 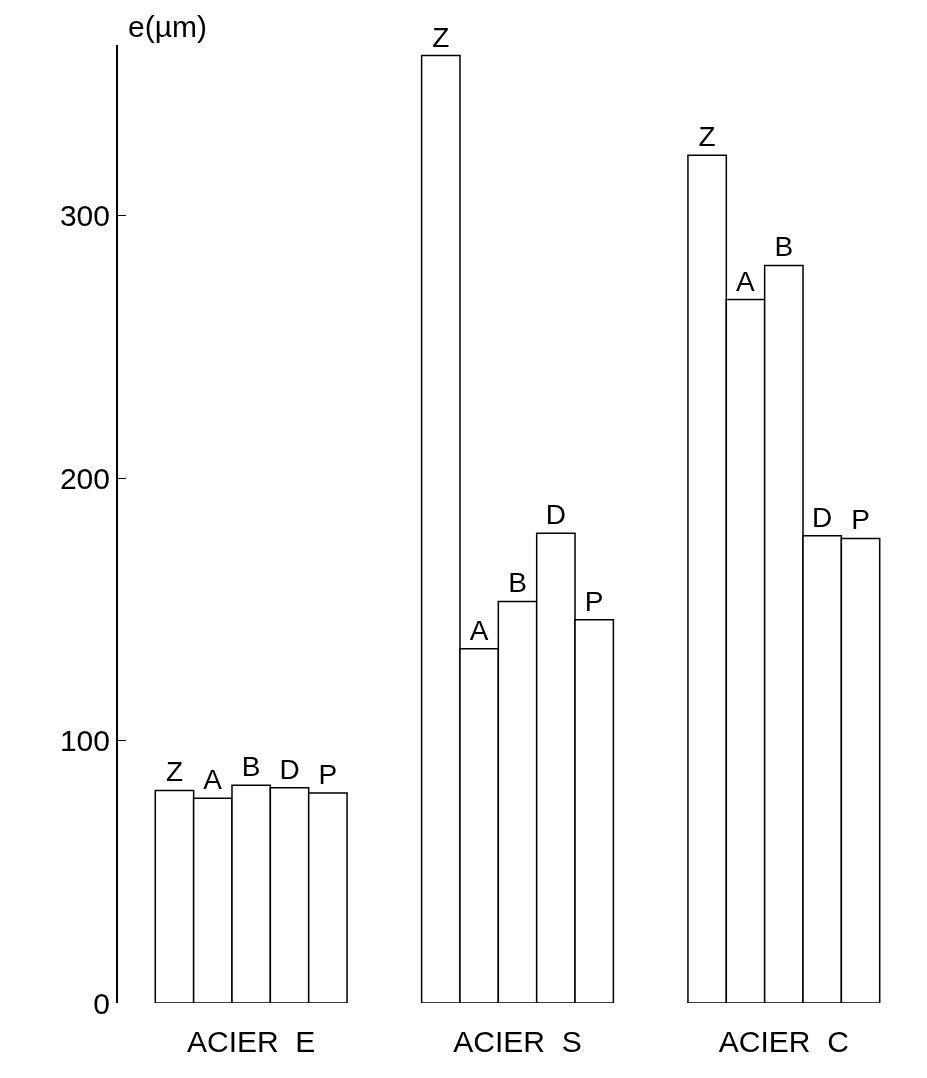 What do you see at coordinates (84, 478) in the screenshot?
I see `y-tick-label: 200` at bounding box center [84, 478].